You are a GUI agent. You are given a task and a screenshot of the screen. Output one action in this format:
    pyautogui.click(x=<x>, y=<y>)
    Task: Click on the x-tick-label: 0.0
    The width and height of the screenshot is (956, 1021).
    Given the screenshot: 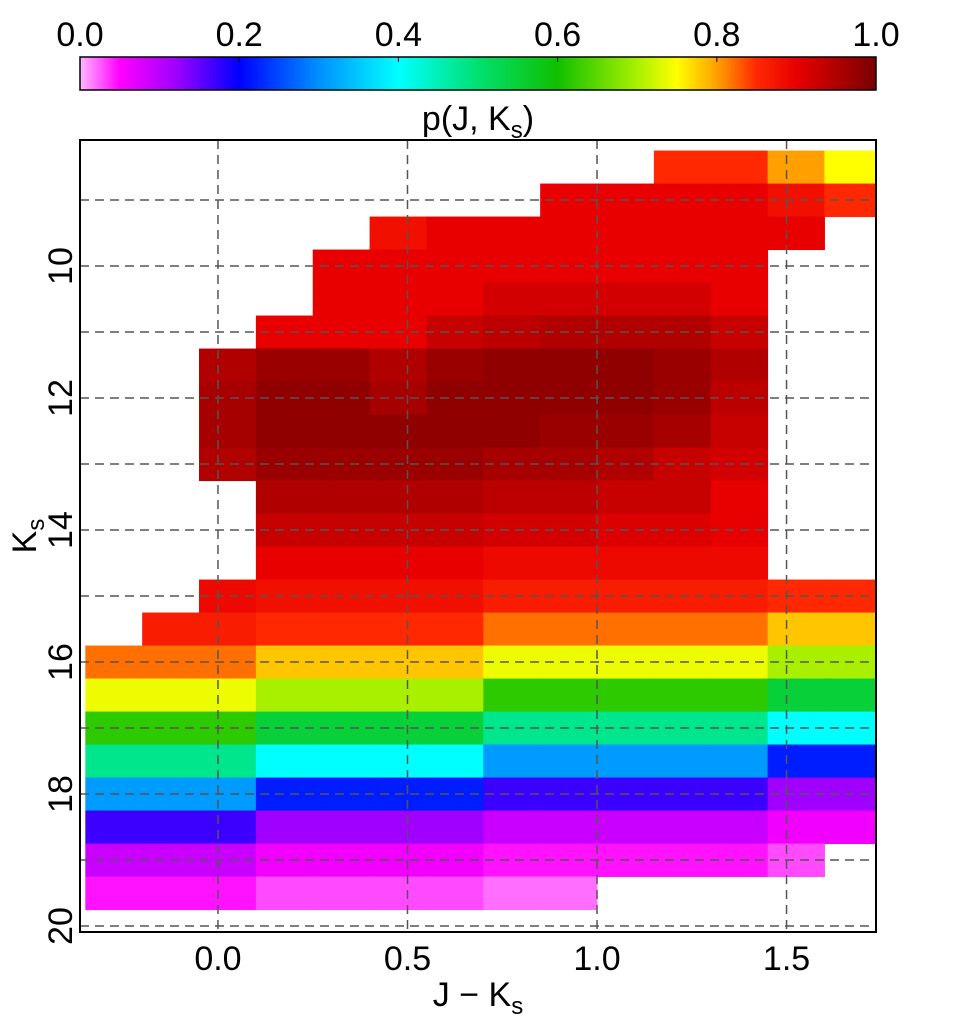 What is the action you would take?
    pyautogui.click(x=217, y=959)
    